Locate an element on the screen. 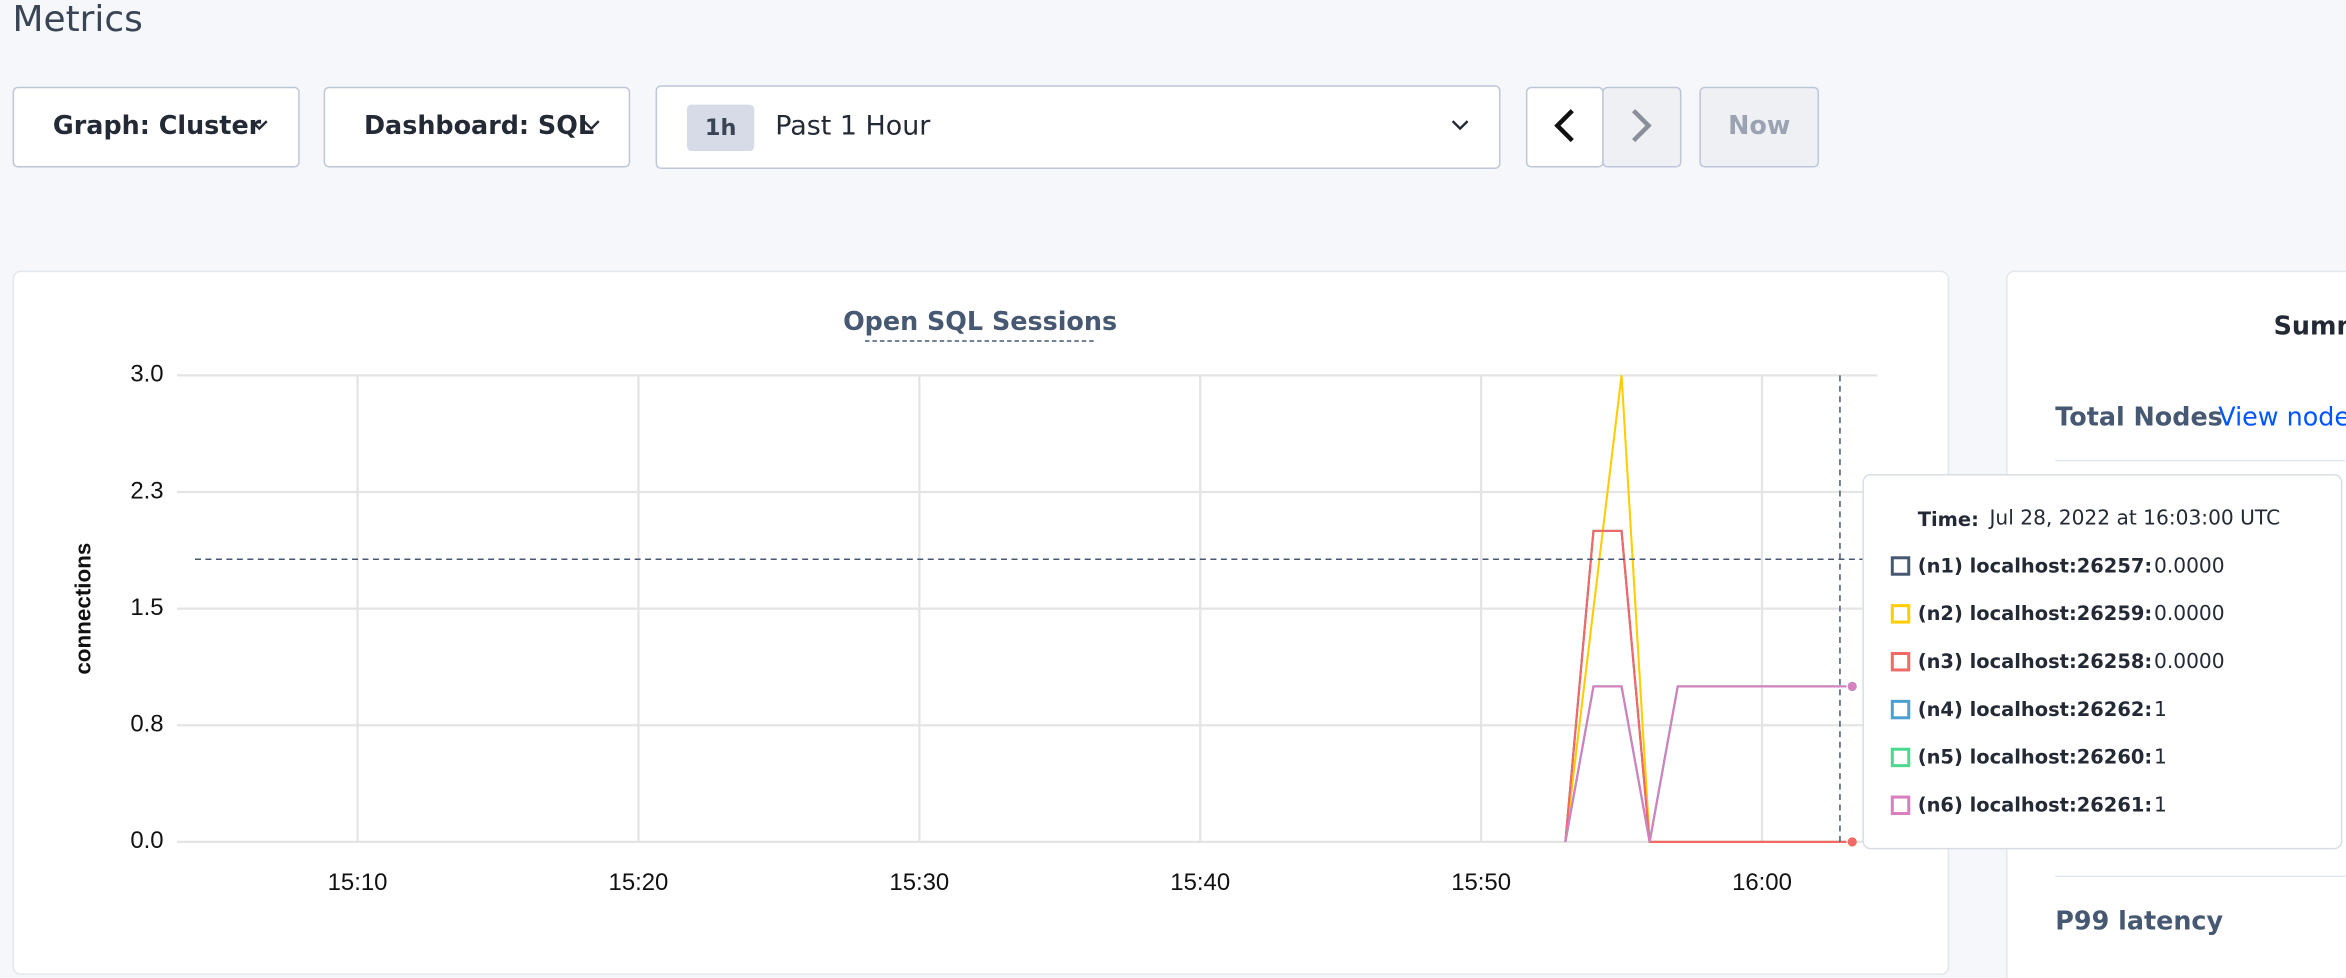 The image size is (2346, 978). next-icon is located at coordinates (1642, 126).